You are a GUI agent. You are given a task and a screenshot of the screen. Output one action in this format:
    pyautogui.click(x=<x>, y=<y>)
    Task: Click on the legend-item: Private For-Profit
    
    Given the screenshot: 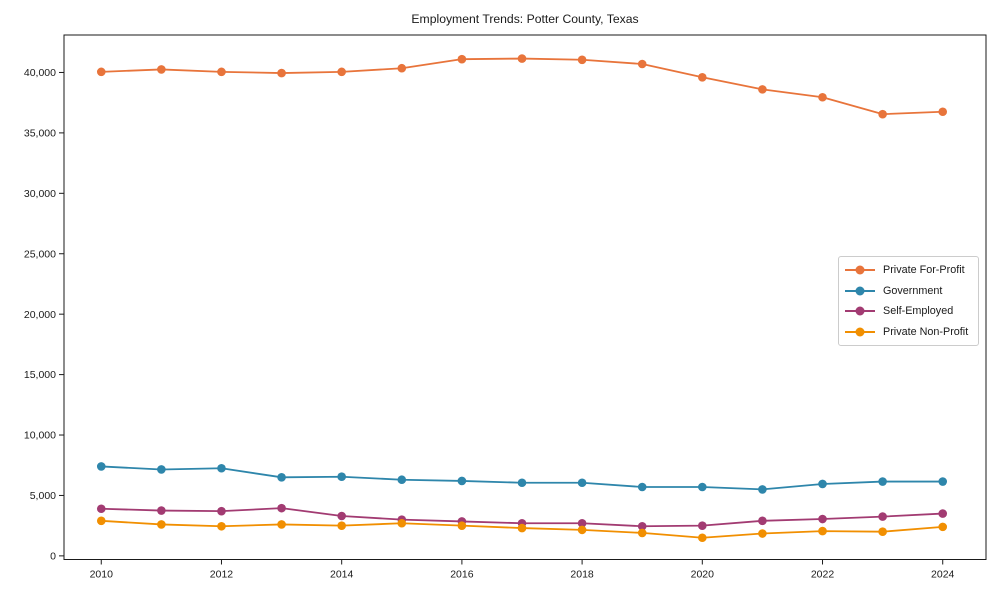 What is the action you would take?
    pyautogui.click(x=910, y=270)
    